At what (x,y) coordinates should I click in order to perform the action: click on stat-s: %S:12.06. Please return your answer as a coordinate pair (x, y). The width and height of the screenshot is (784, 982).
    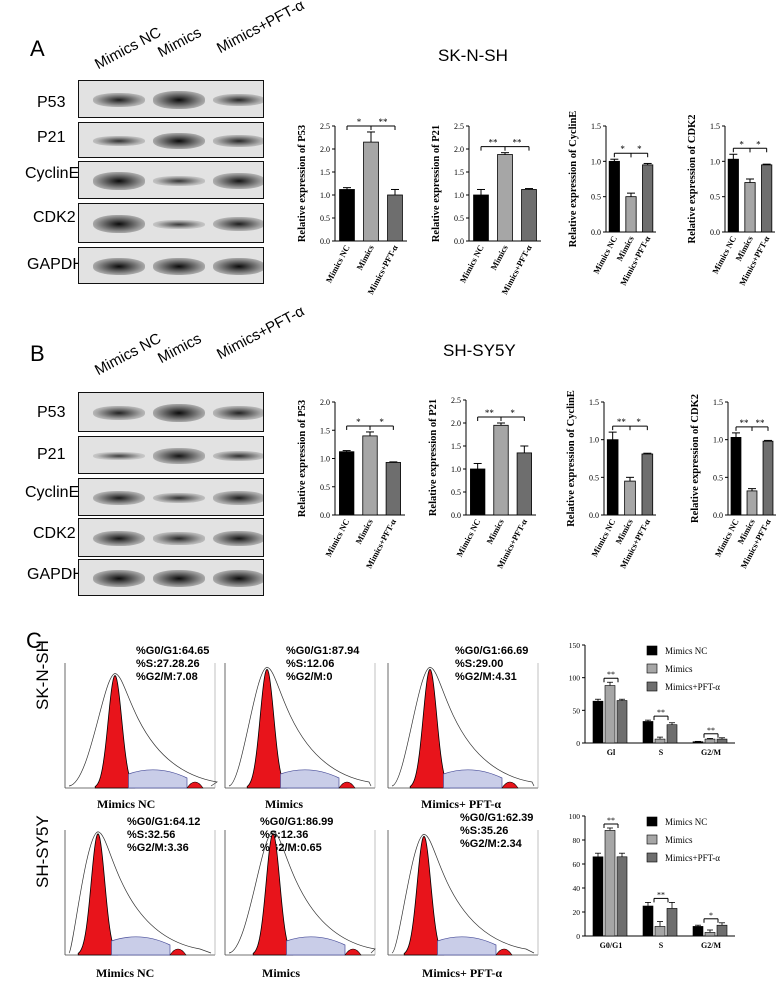
    Looking at the image, I should click on (310, 664).